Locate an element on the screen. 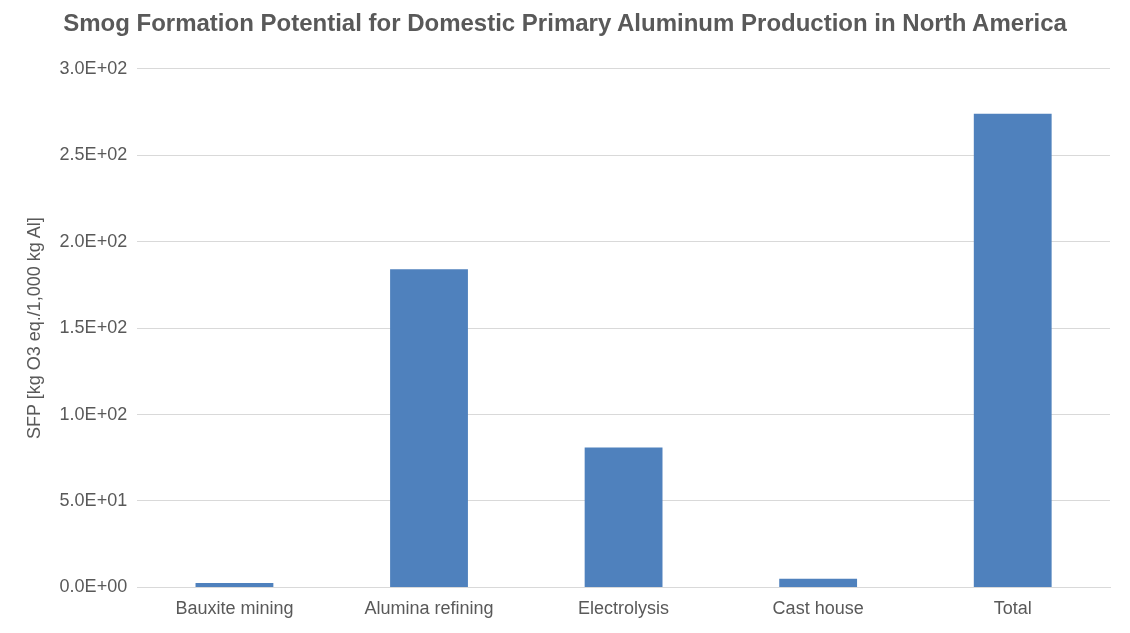  x-tick-label: Bauxite mining is located at coordinates (234, 608).